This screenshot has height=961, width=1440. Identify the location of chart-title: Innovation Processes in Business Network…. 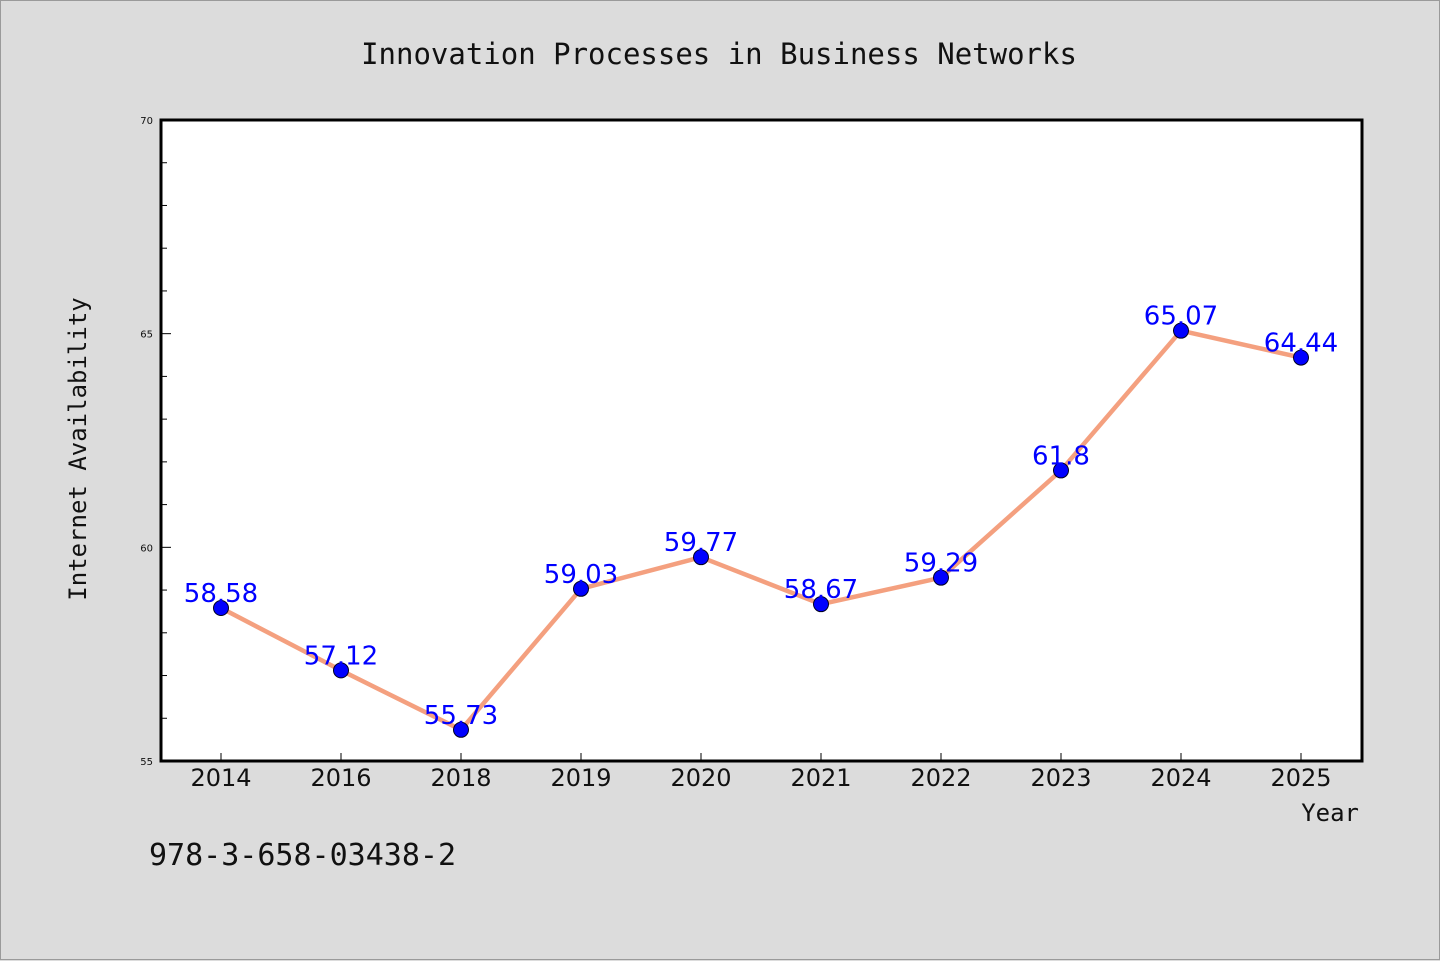
(719, 54).